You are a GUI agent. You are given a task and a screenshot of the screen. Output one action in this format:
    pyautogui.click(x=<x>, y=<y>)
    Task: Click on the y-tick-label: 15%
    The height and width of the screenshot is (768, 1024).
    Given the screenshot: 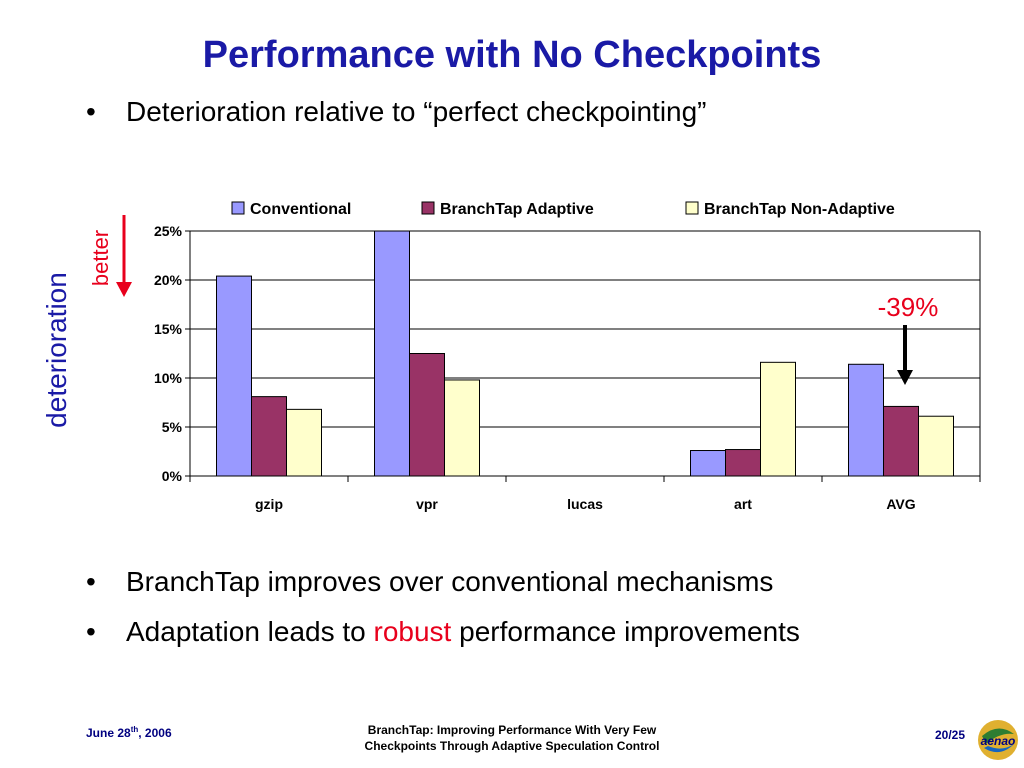 What is the action you would take?
    pyautogui.click(x=168, y=329)
    